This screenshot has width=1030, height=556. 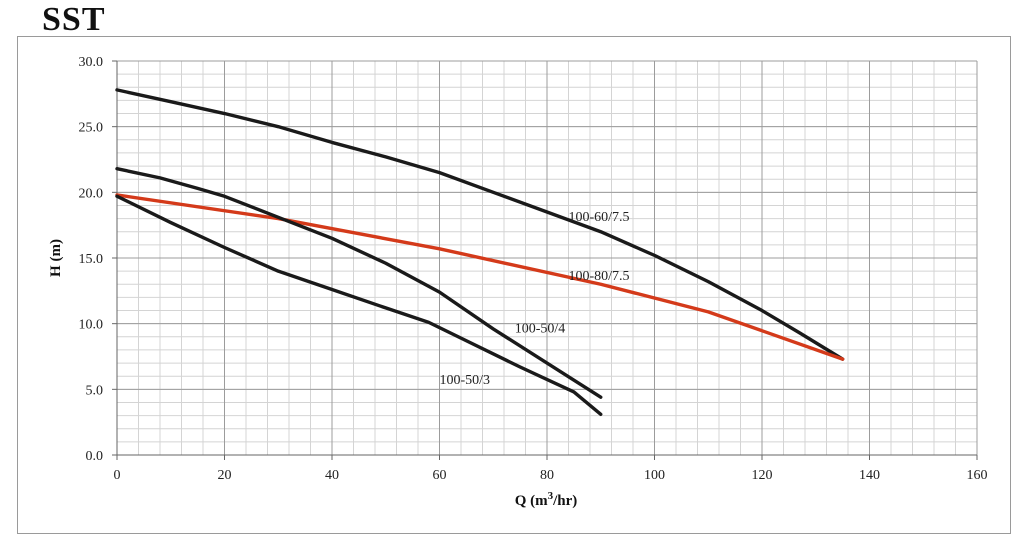 I want to click on x-tick-label: 120, so click(x=762, y=475).